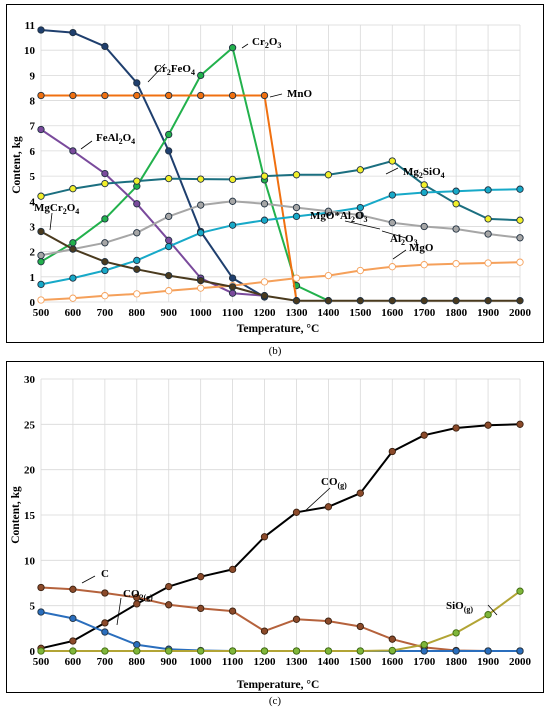  Describe the element at coordinates (300, 94) in the screenshot. I see `svg-text: MnO` at that location.